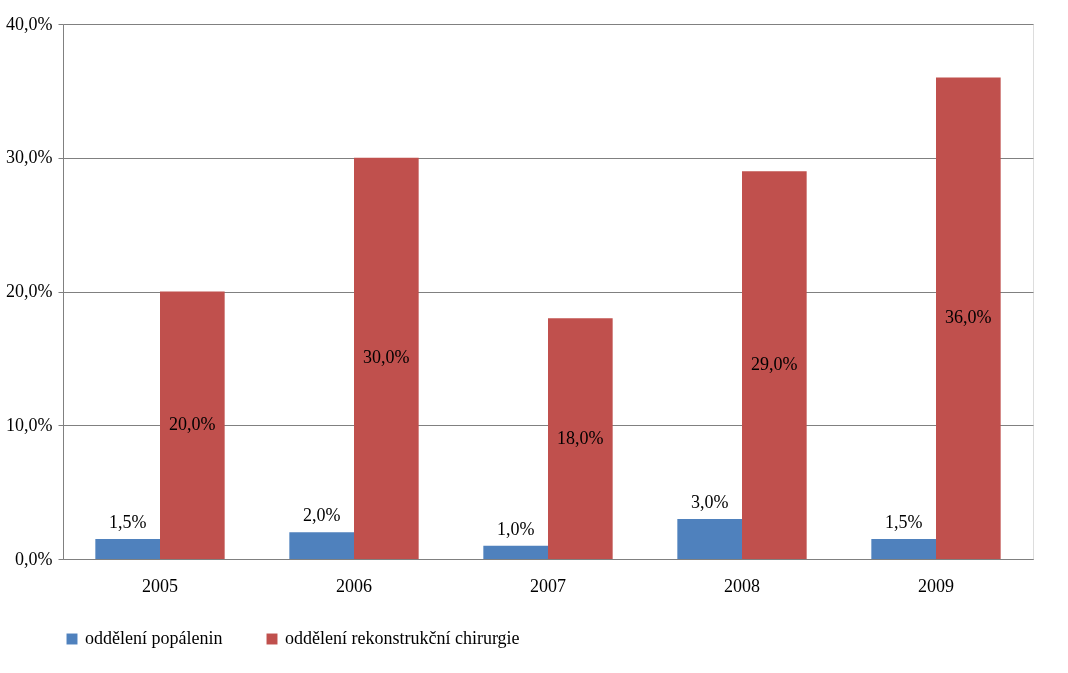  I want to click on data-label: 18,0%, so click(580, 437).